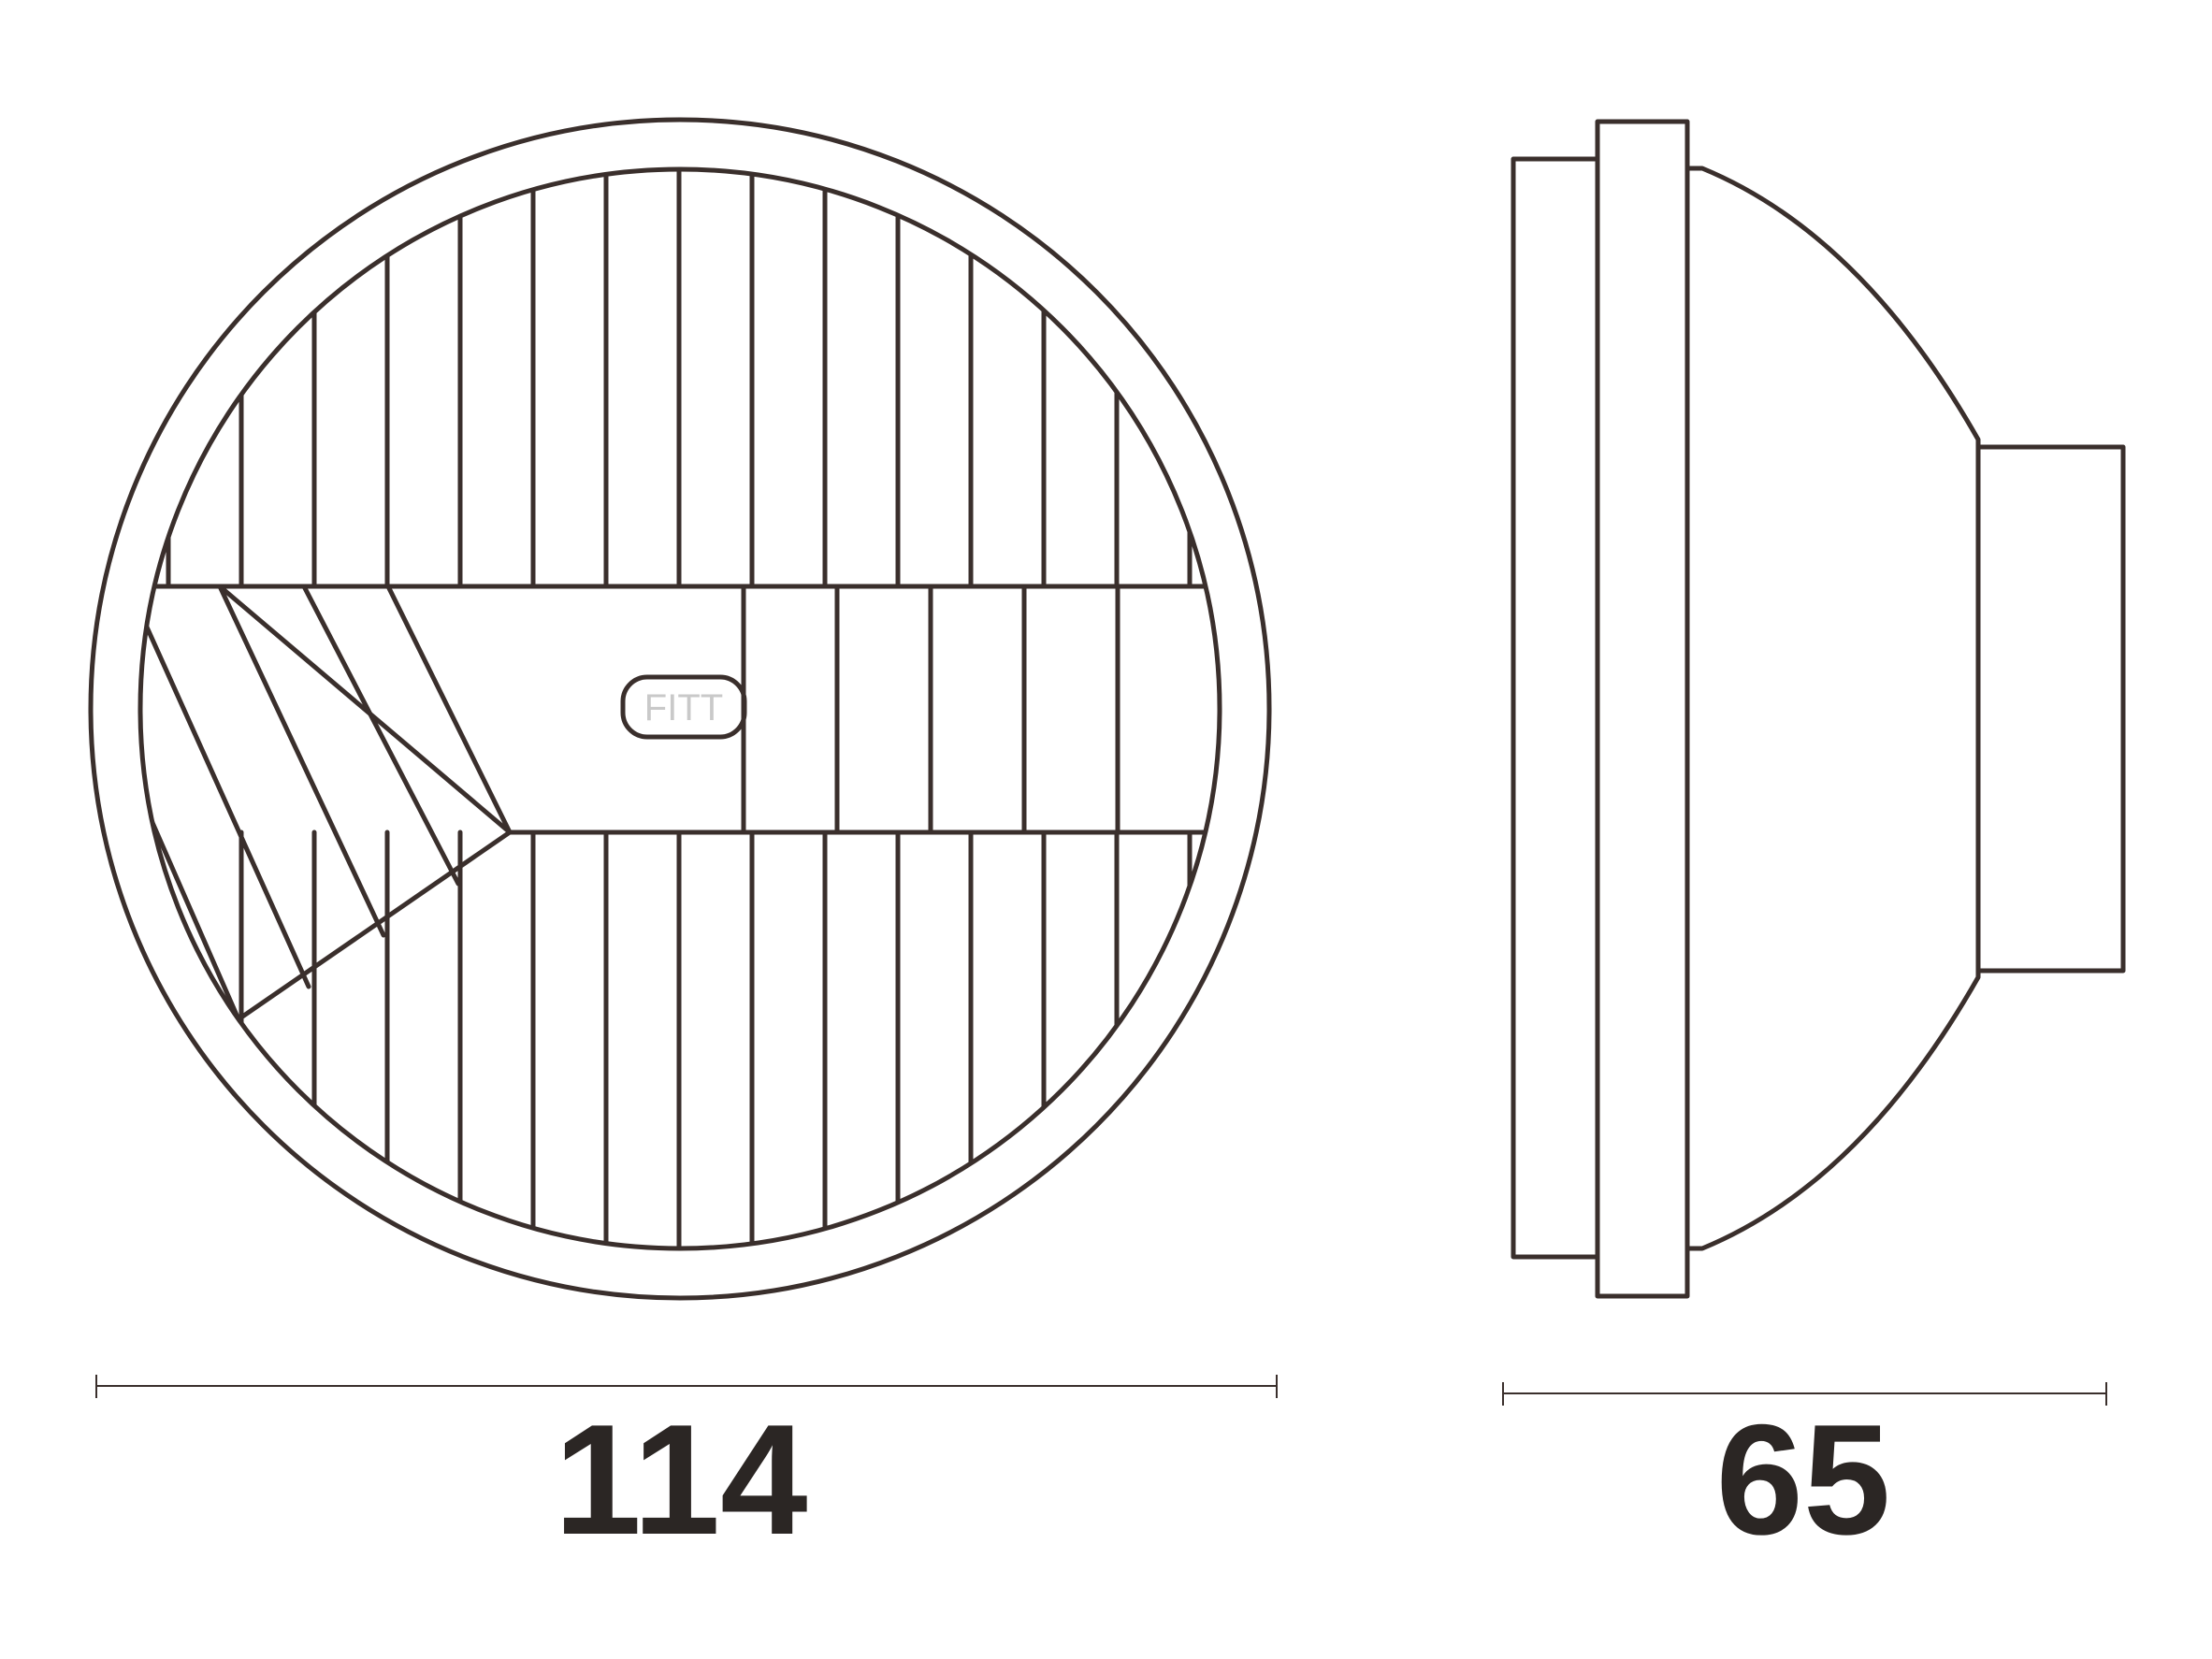  I want to click on fitt-badge: FITT, so click(684, 707).